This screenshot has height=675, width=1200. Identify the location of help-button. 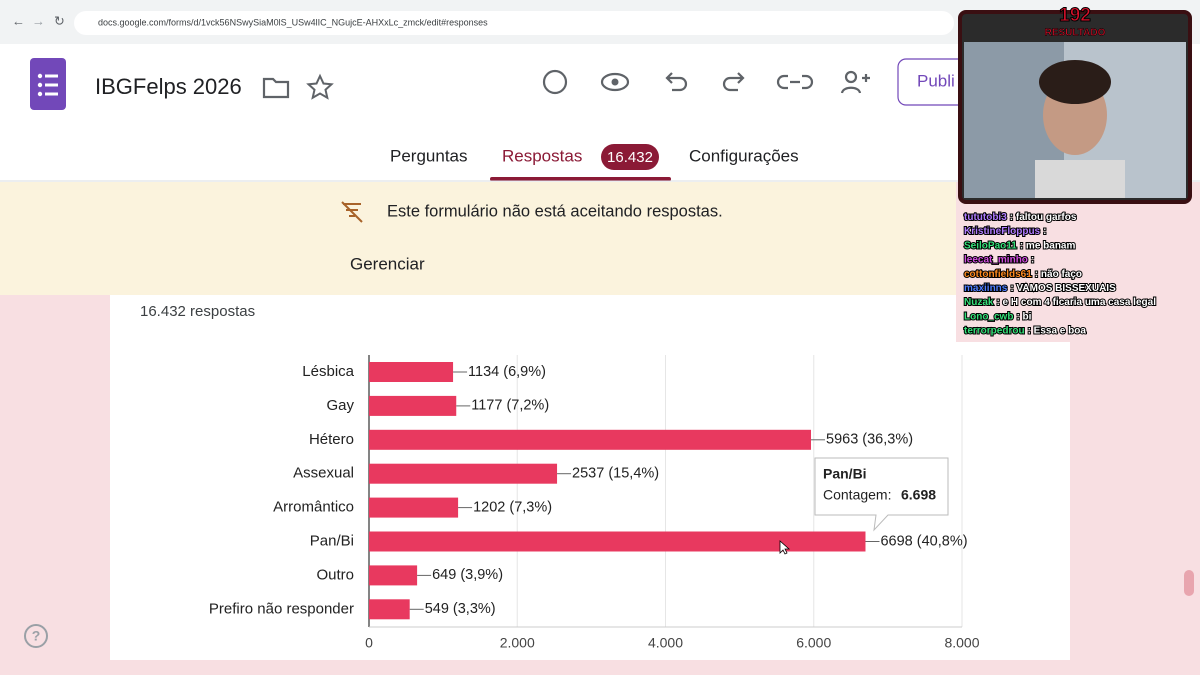
(36, 636).